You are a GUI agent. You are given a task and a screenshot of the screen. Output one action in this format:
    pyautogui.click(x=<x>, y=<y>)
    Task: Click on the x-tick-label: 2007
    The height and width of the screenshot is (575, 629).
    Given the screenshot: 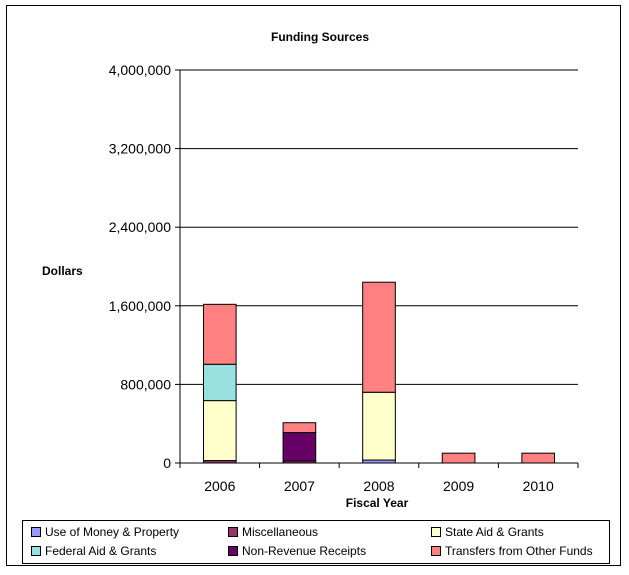 What is the action you would take?
    pyautogui.click(x=299, y=486)
    